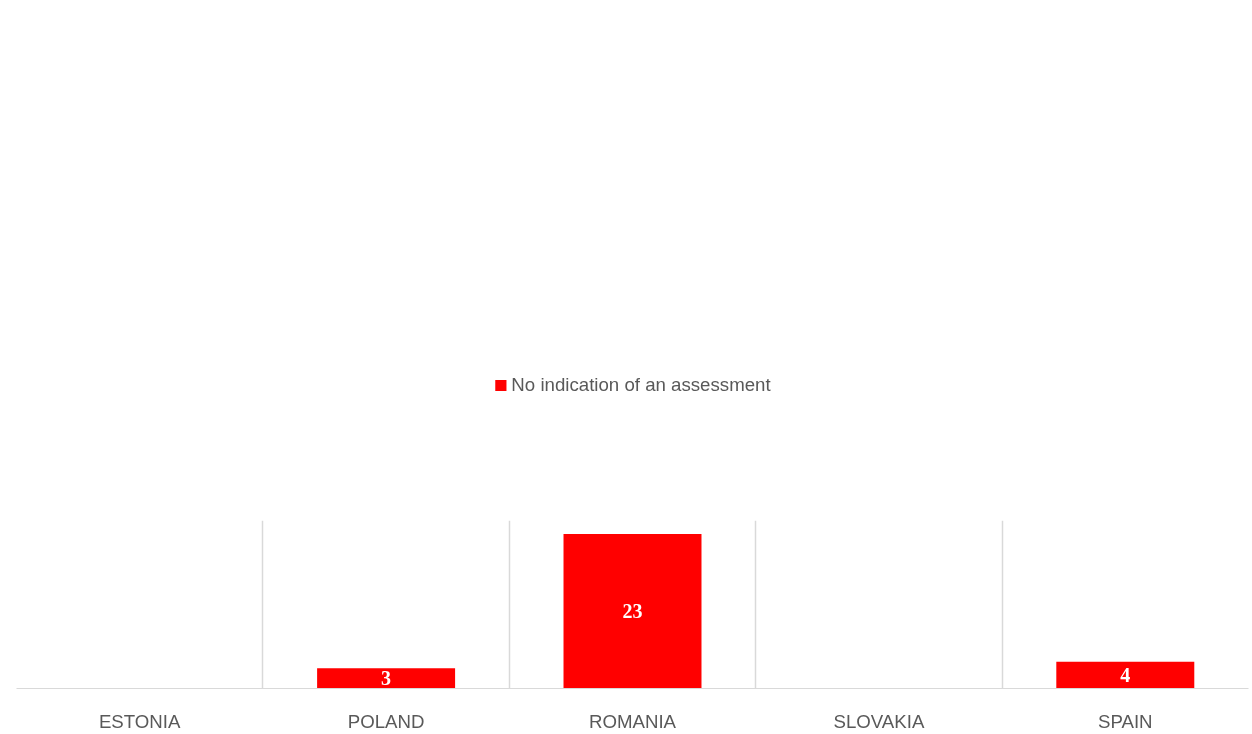 This screenshot has height=734, width=1252. What do you see at coordinates (1125, 721) in the screenshot?
I see `x-tick-label: SPAIN` at bounding box center [1125, 721].